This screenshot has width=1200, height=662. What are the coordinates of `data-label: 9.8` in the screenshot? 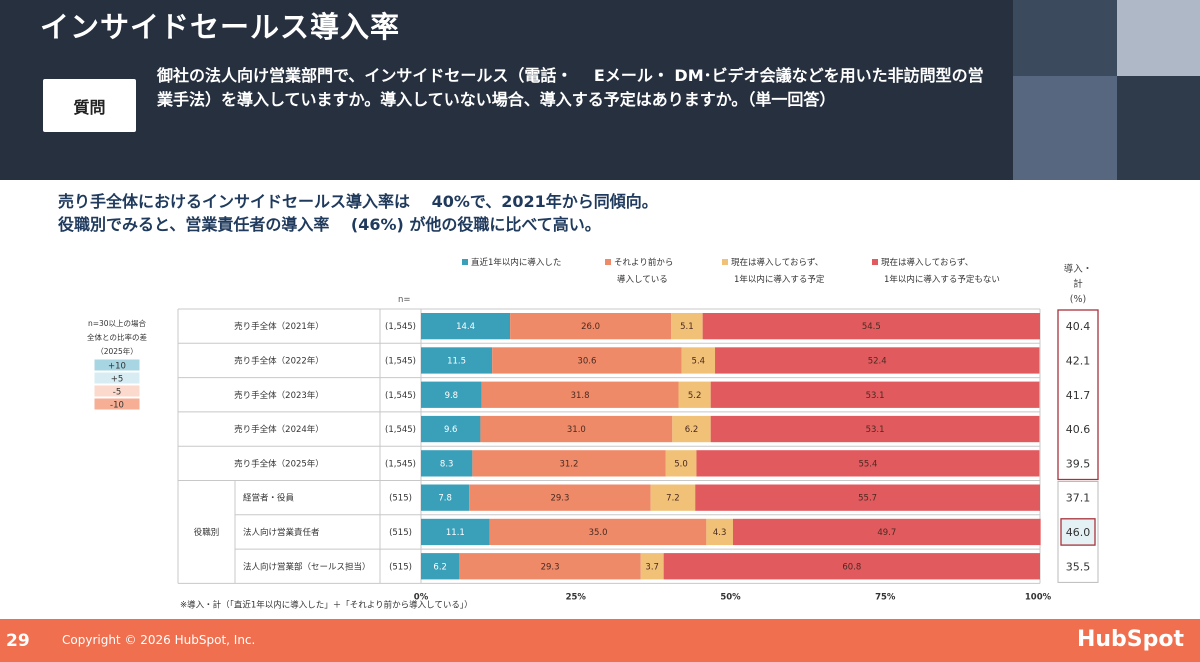 It's located at (452, 396).